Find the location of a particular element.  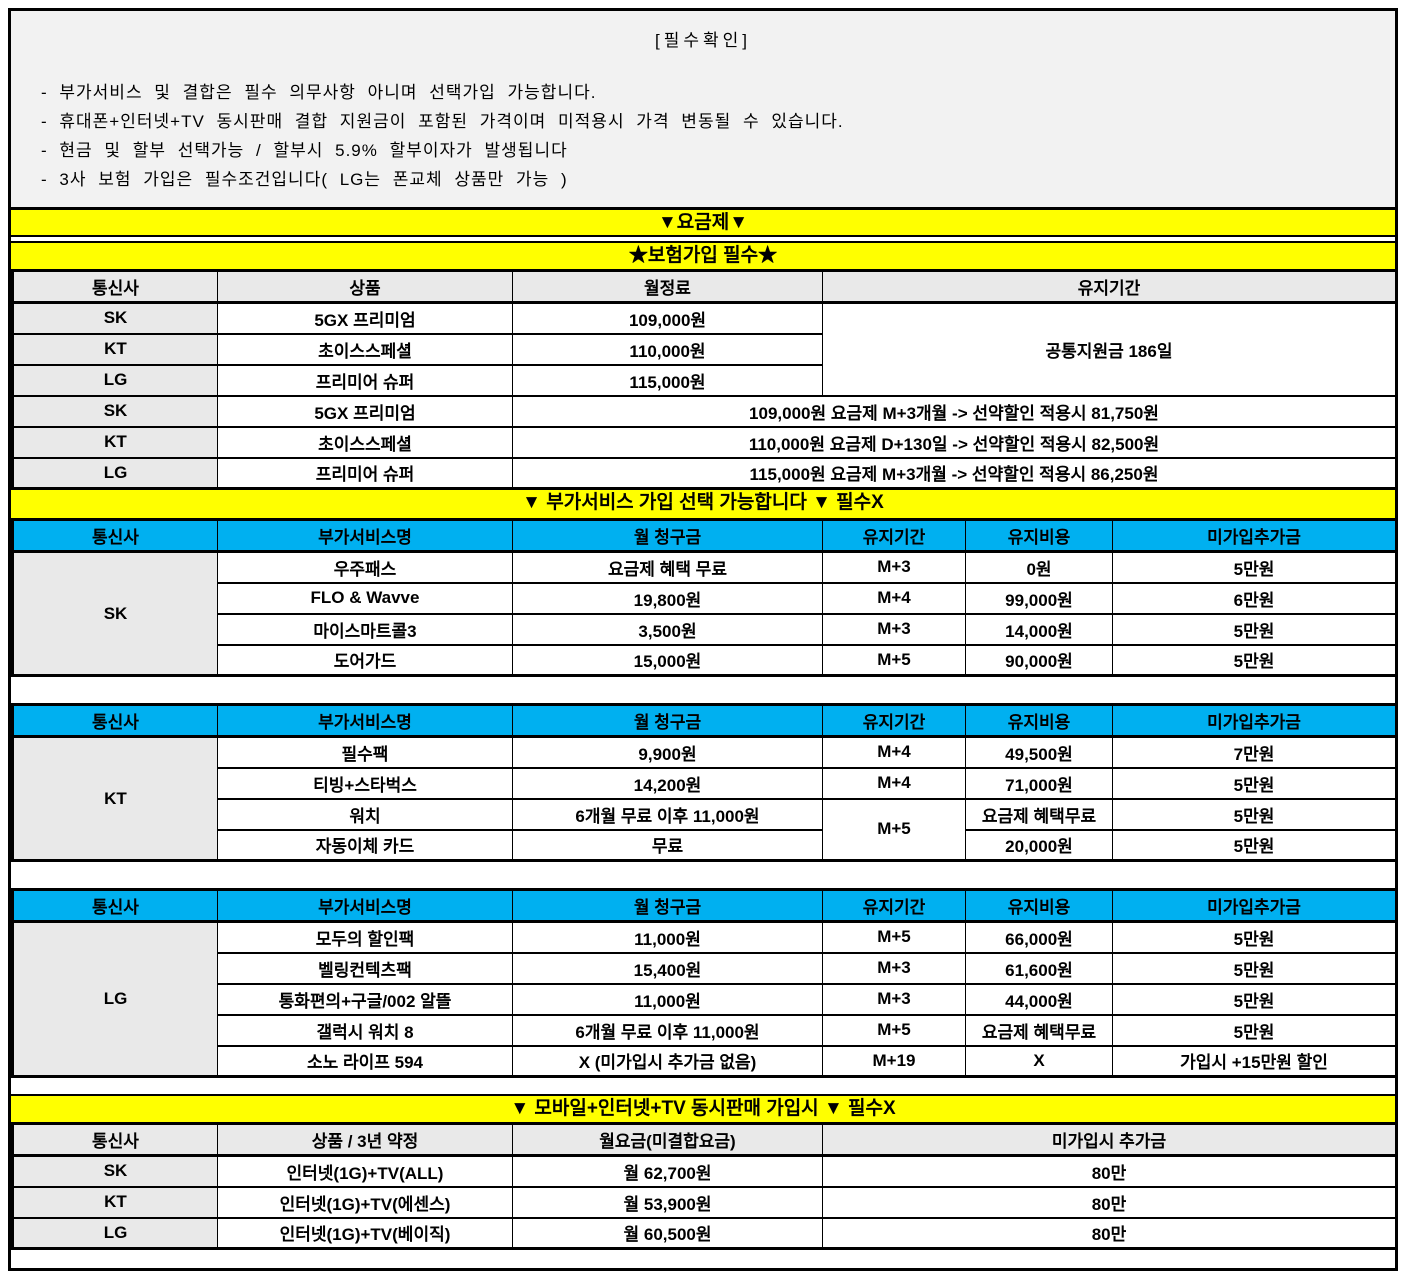

fee-cell: 110,000원 is located at coordinates (667, 349).